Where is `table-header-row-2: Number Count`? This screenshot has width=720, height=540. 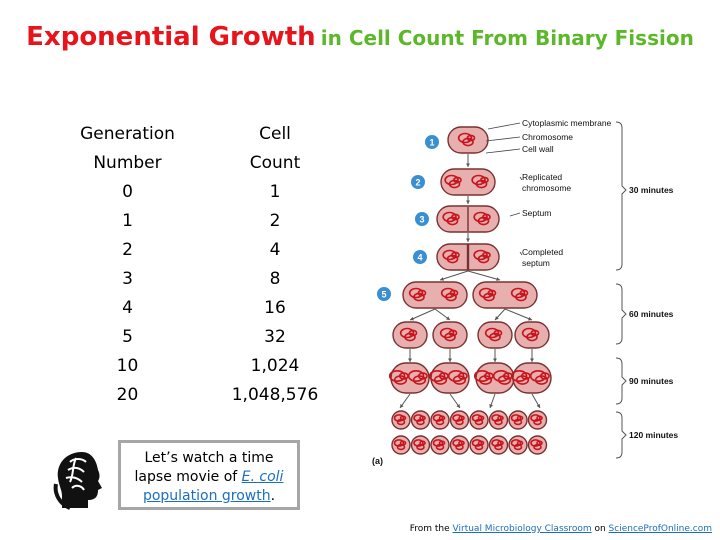
table-header-row-2: Number Count is located at coordinates (190, 167).